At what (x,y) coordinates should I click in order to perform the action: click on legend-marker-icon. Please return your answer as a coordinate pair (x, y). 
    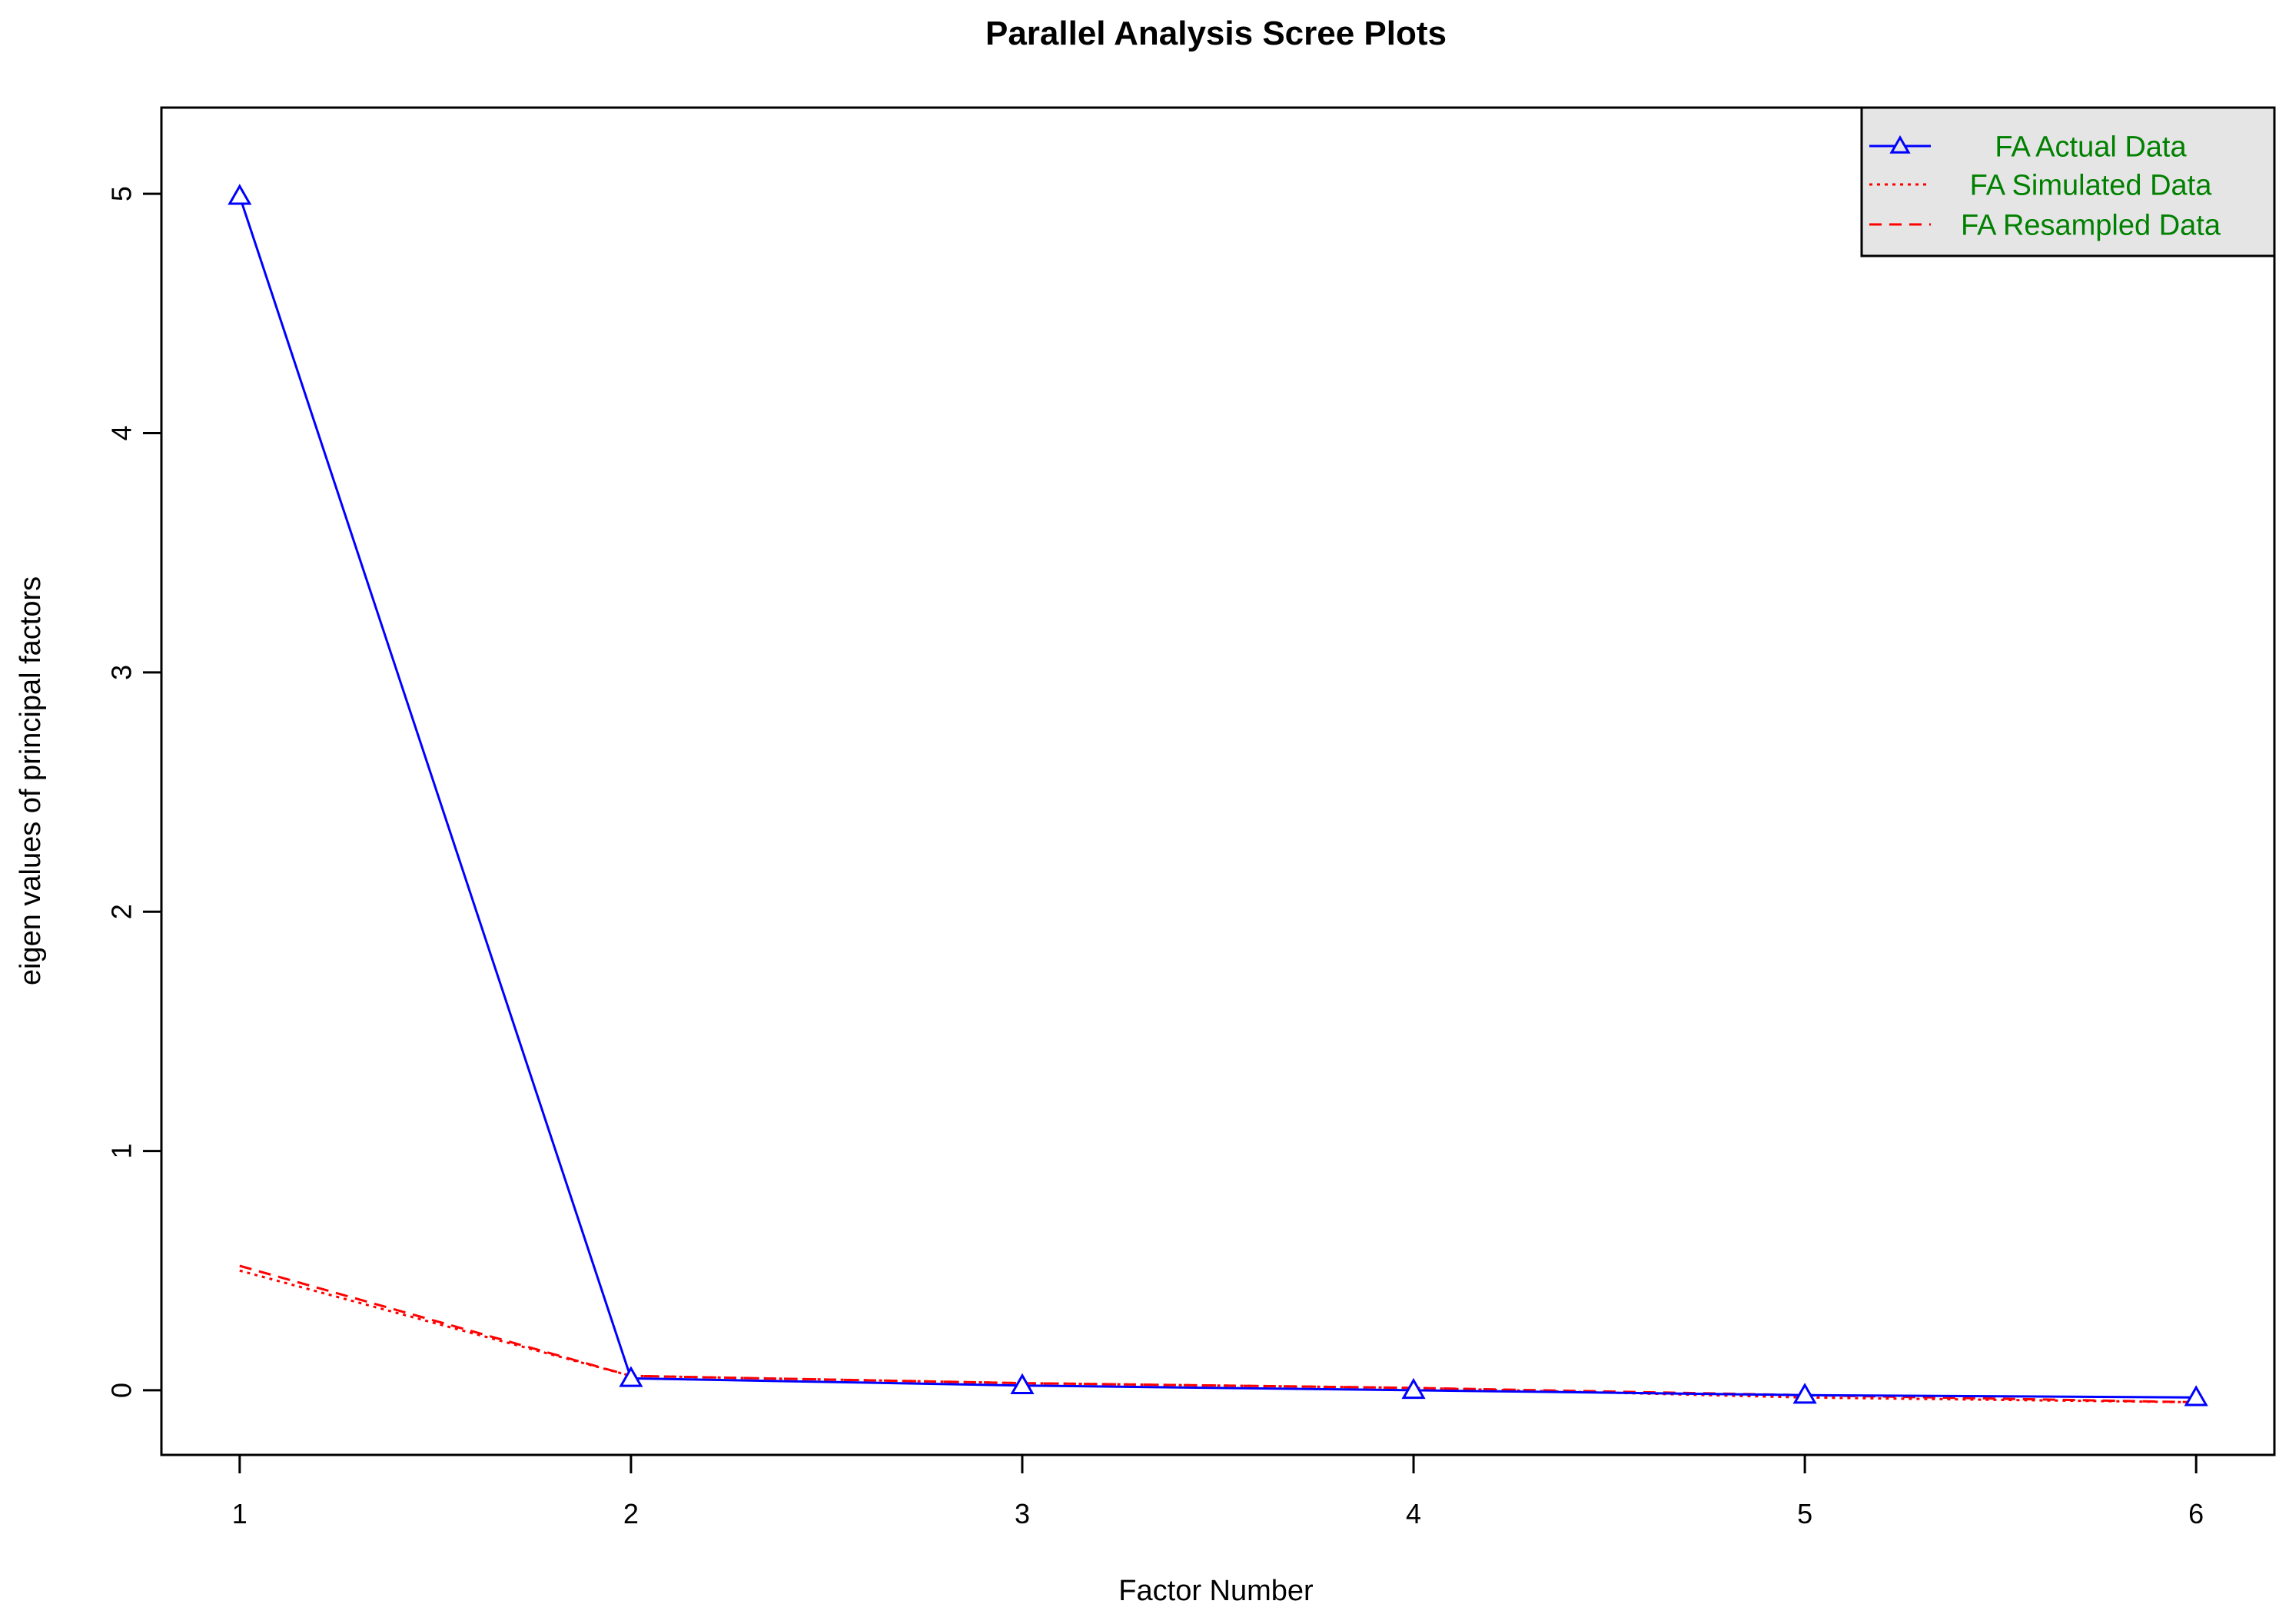
    Looking at the image, I should click on (1900, 144).